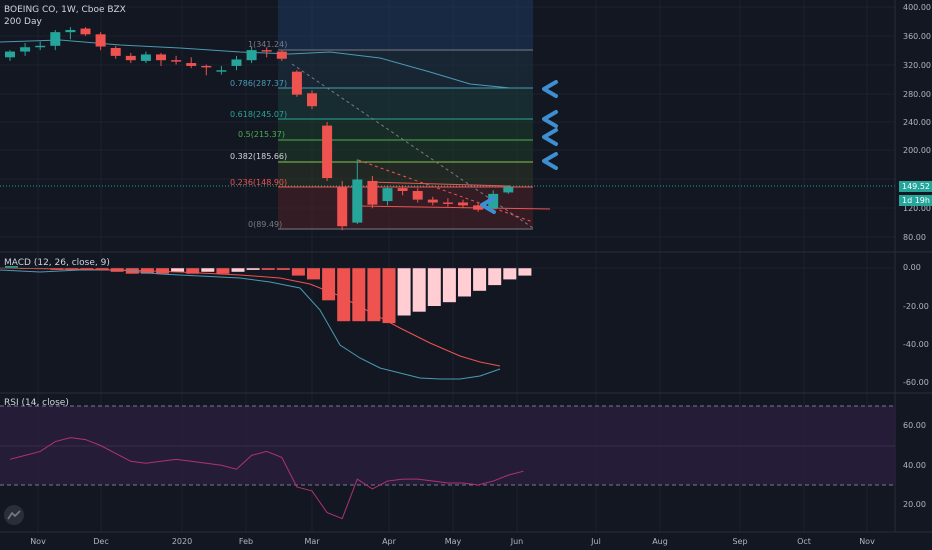 The height and width of the screenshot is (550, 932). What do you see at coordinates (259, 182) in the screenshot?
I see `fib-label-236: 0.236(148.90)` at bounding box center [259, 182].